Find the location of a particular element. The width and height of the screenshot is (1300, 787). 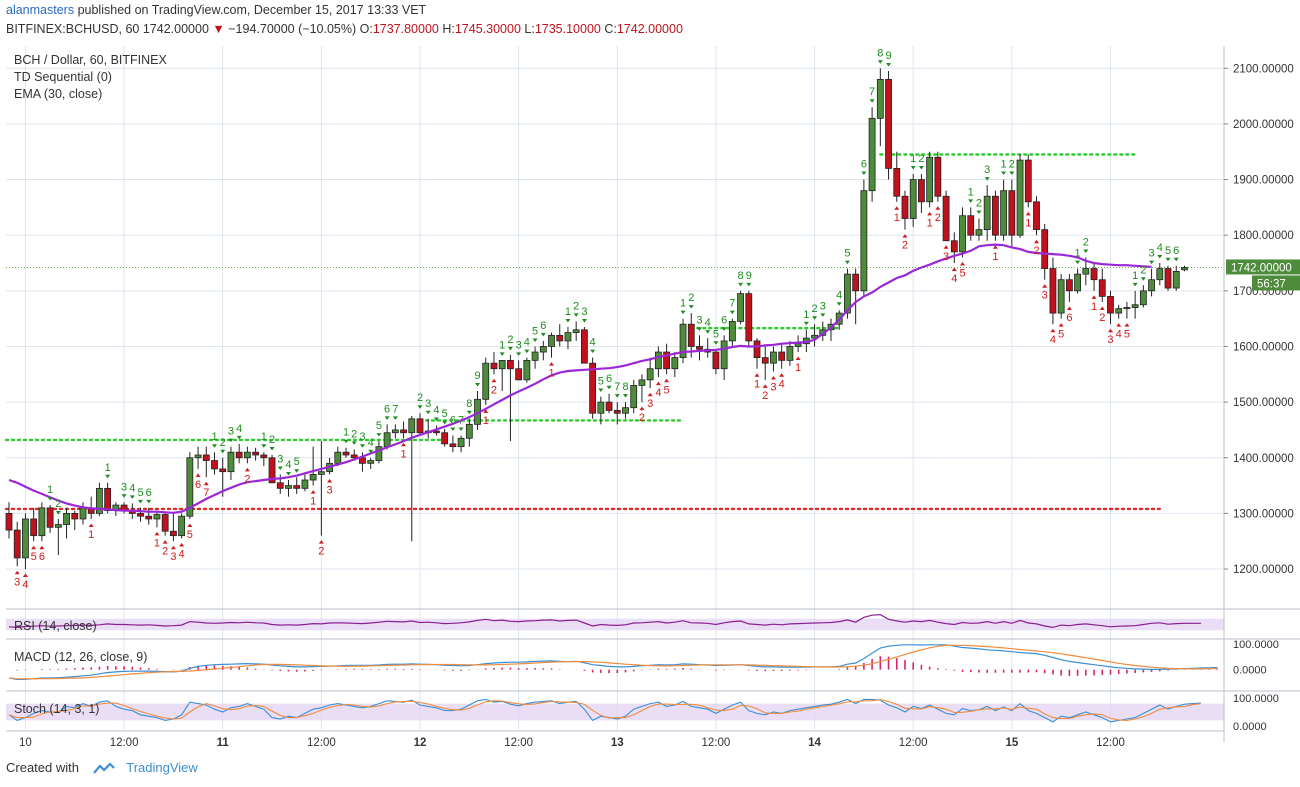

macd-tick-label: 100.0000 is located at coordinates (1256, 645).